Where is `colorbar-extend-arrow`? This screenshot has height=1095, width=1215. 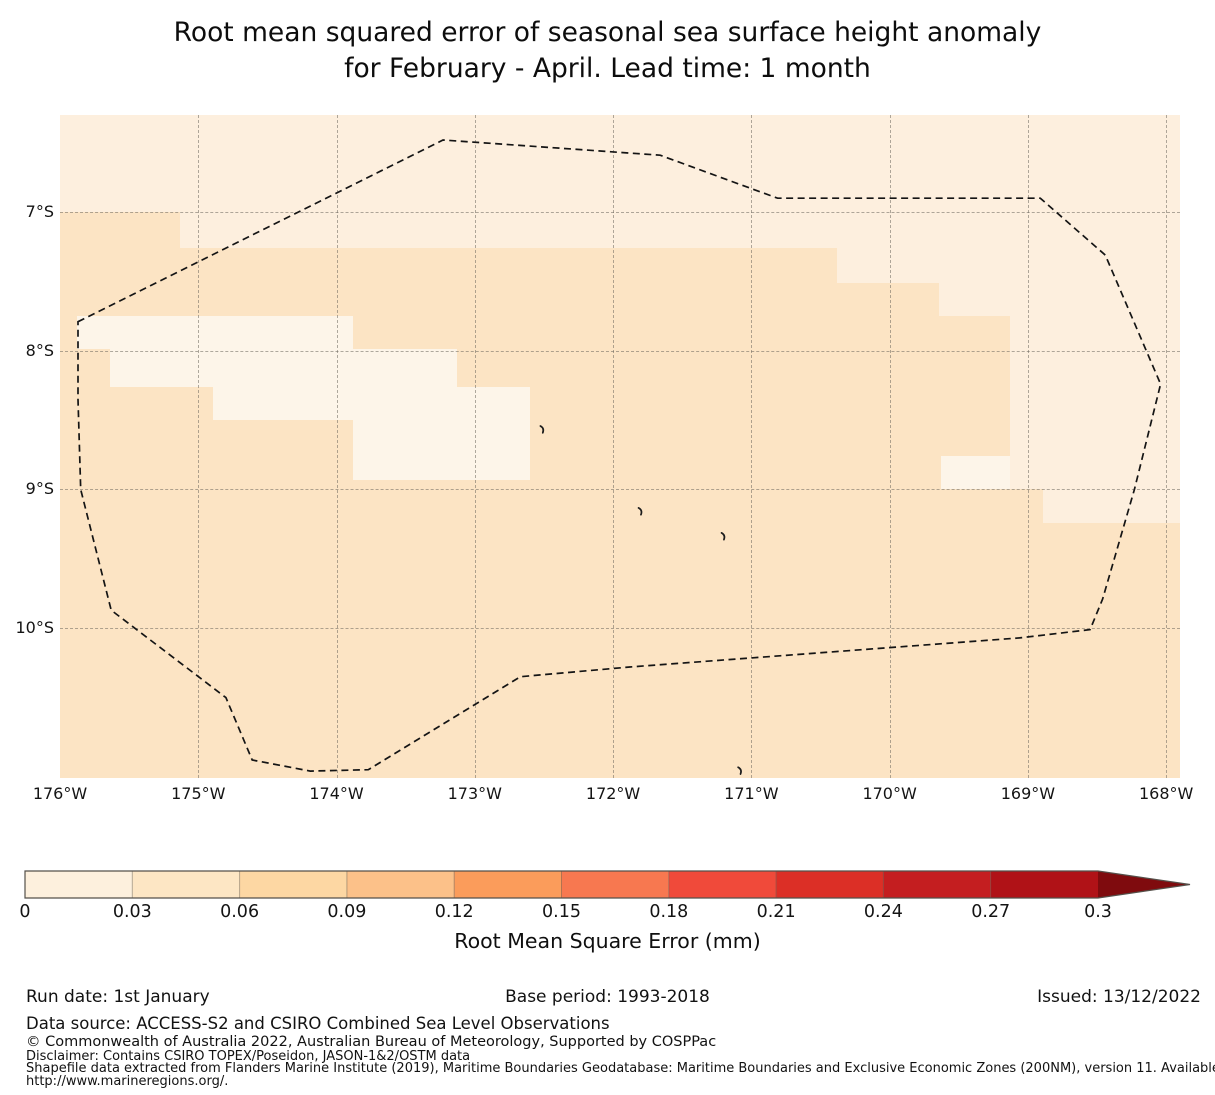 colorbar-extend-arrow is located at coordinates (1144, 884).